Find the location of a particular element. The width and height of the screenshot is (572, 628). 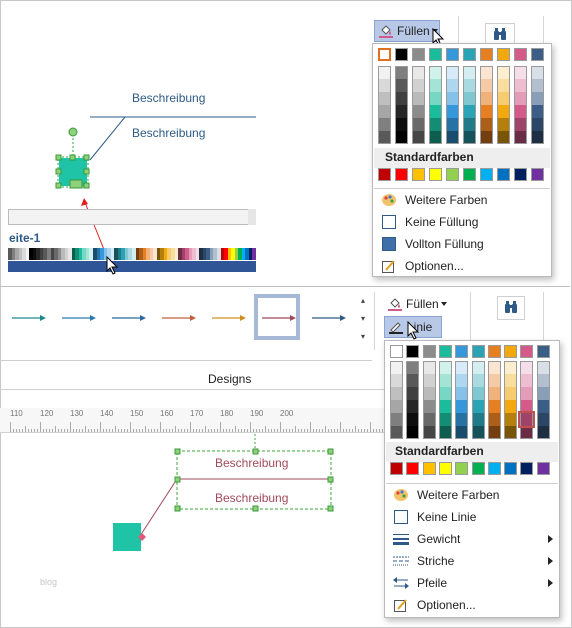

color-strip is located at coordinates (132, 254).